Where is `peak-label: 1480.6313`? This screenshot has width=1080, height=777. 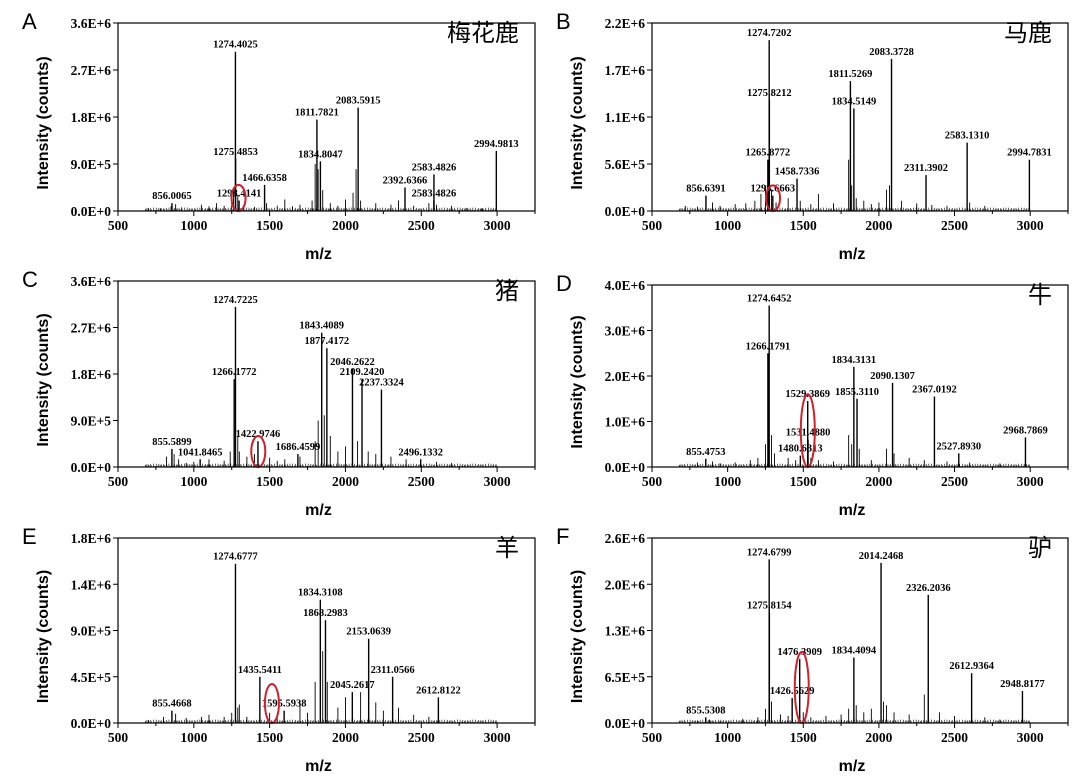
peak-label: 1480.6313 is located at coordinates (800, 449).